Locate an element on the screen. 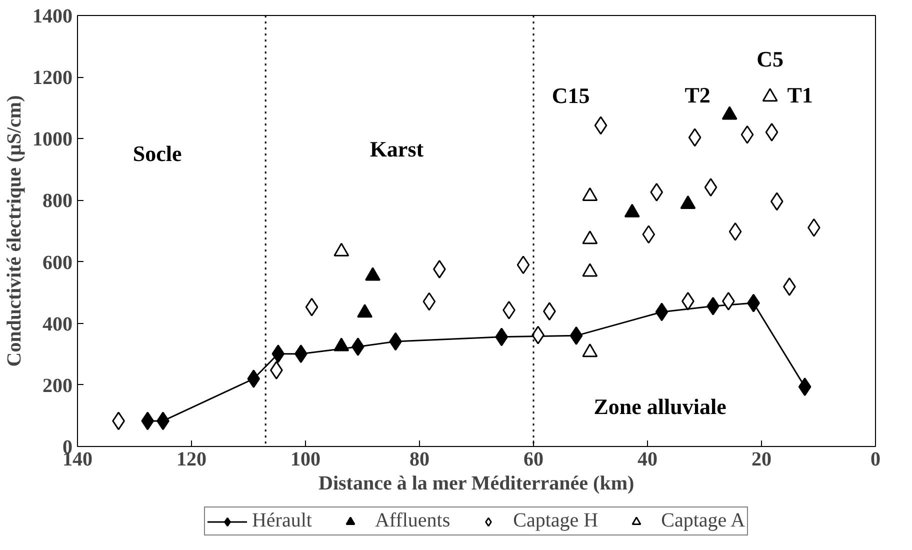  x-tick-label: 60 is located at coordinates (534, 459).